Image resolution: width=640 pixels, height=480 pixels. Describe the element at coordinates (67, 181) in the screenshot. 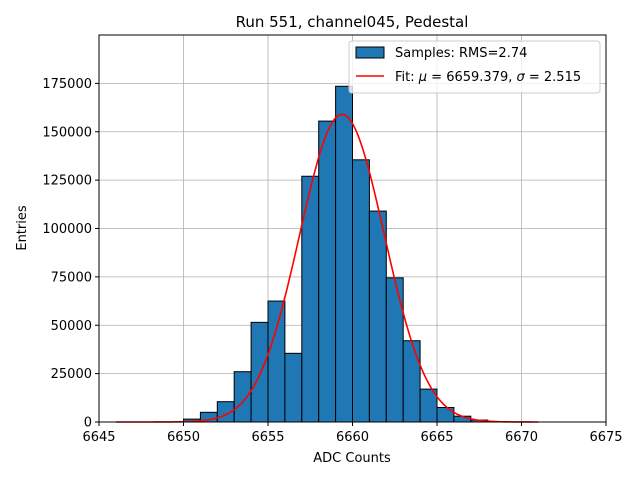

I see `y-tick-label-5: 125000` at that location.